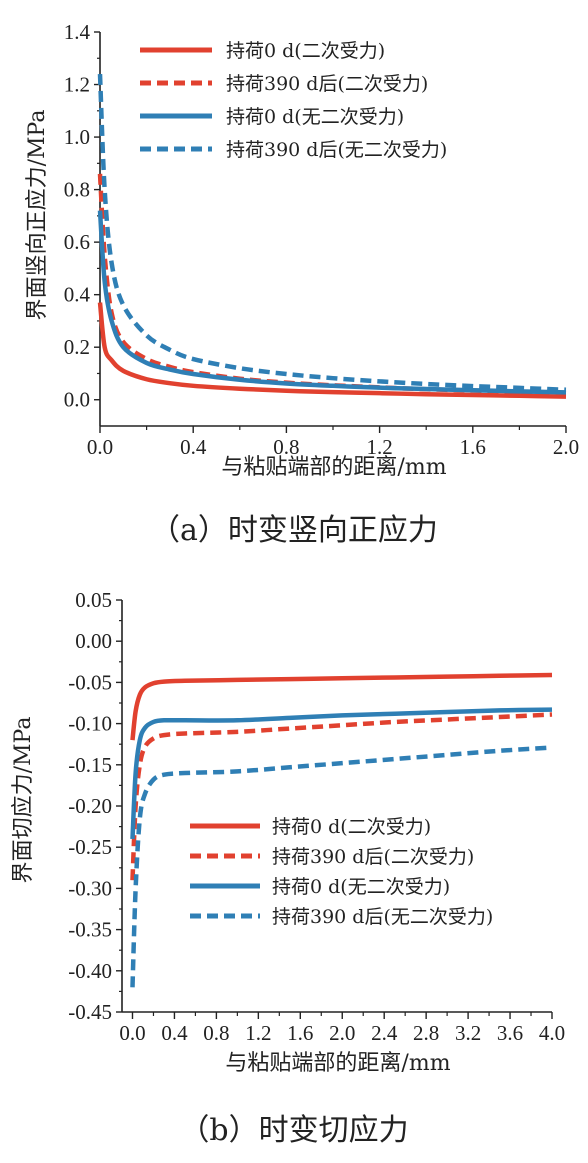  I want to click on chart-b-caption: （b）时变切应力, so click(293, 1130).